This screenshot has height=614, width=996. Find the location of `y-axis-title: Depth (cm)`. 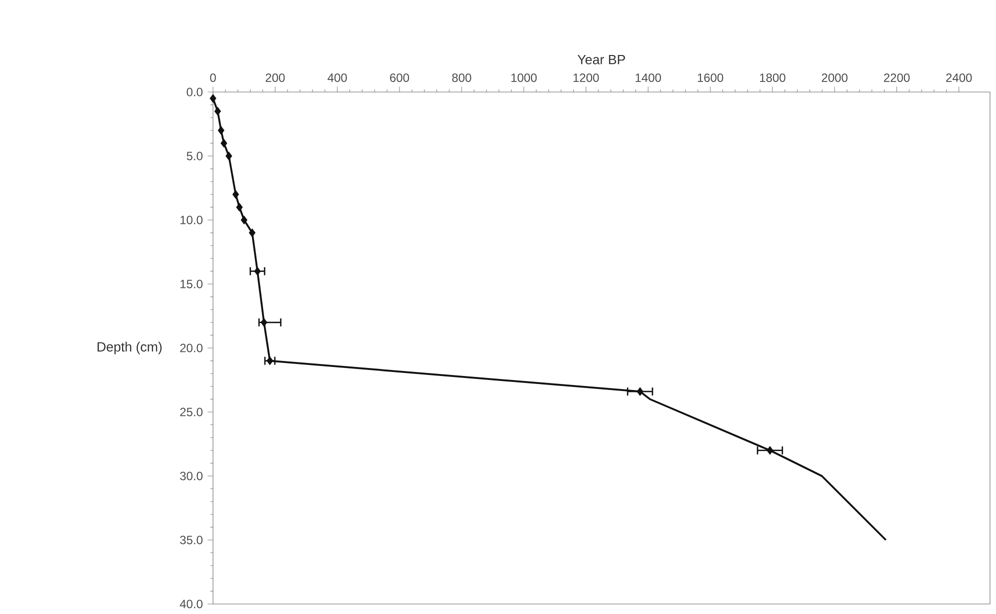

y-axis-title: Depth (cm) is located at coordinates (130, 348).